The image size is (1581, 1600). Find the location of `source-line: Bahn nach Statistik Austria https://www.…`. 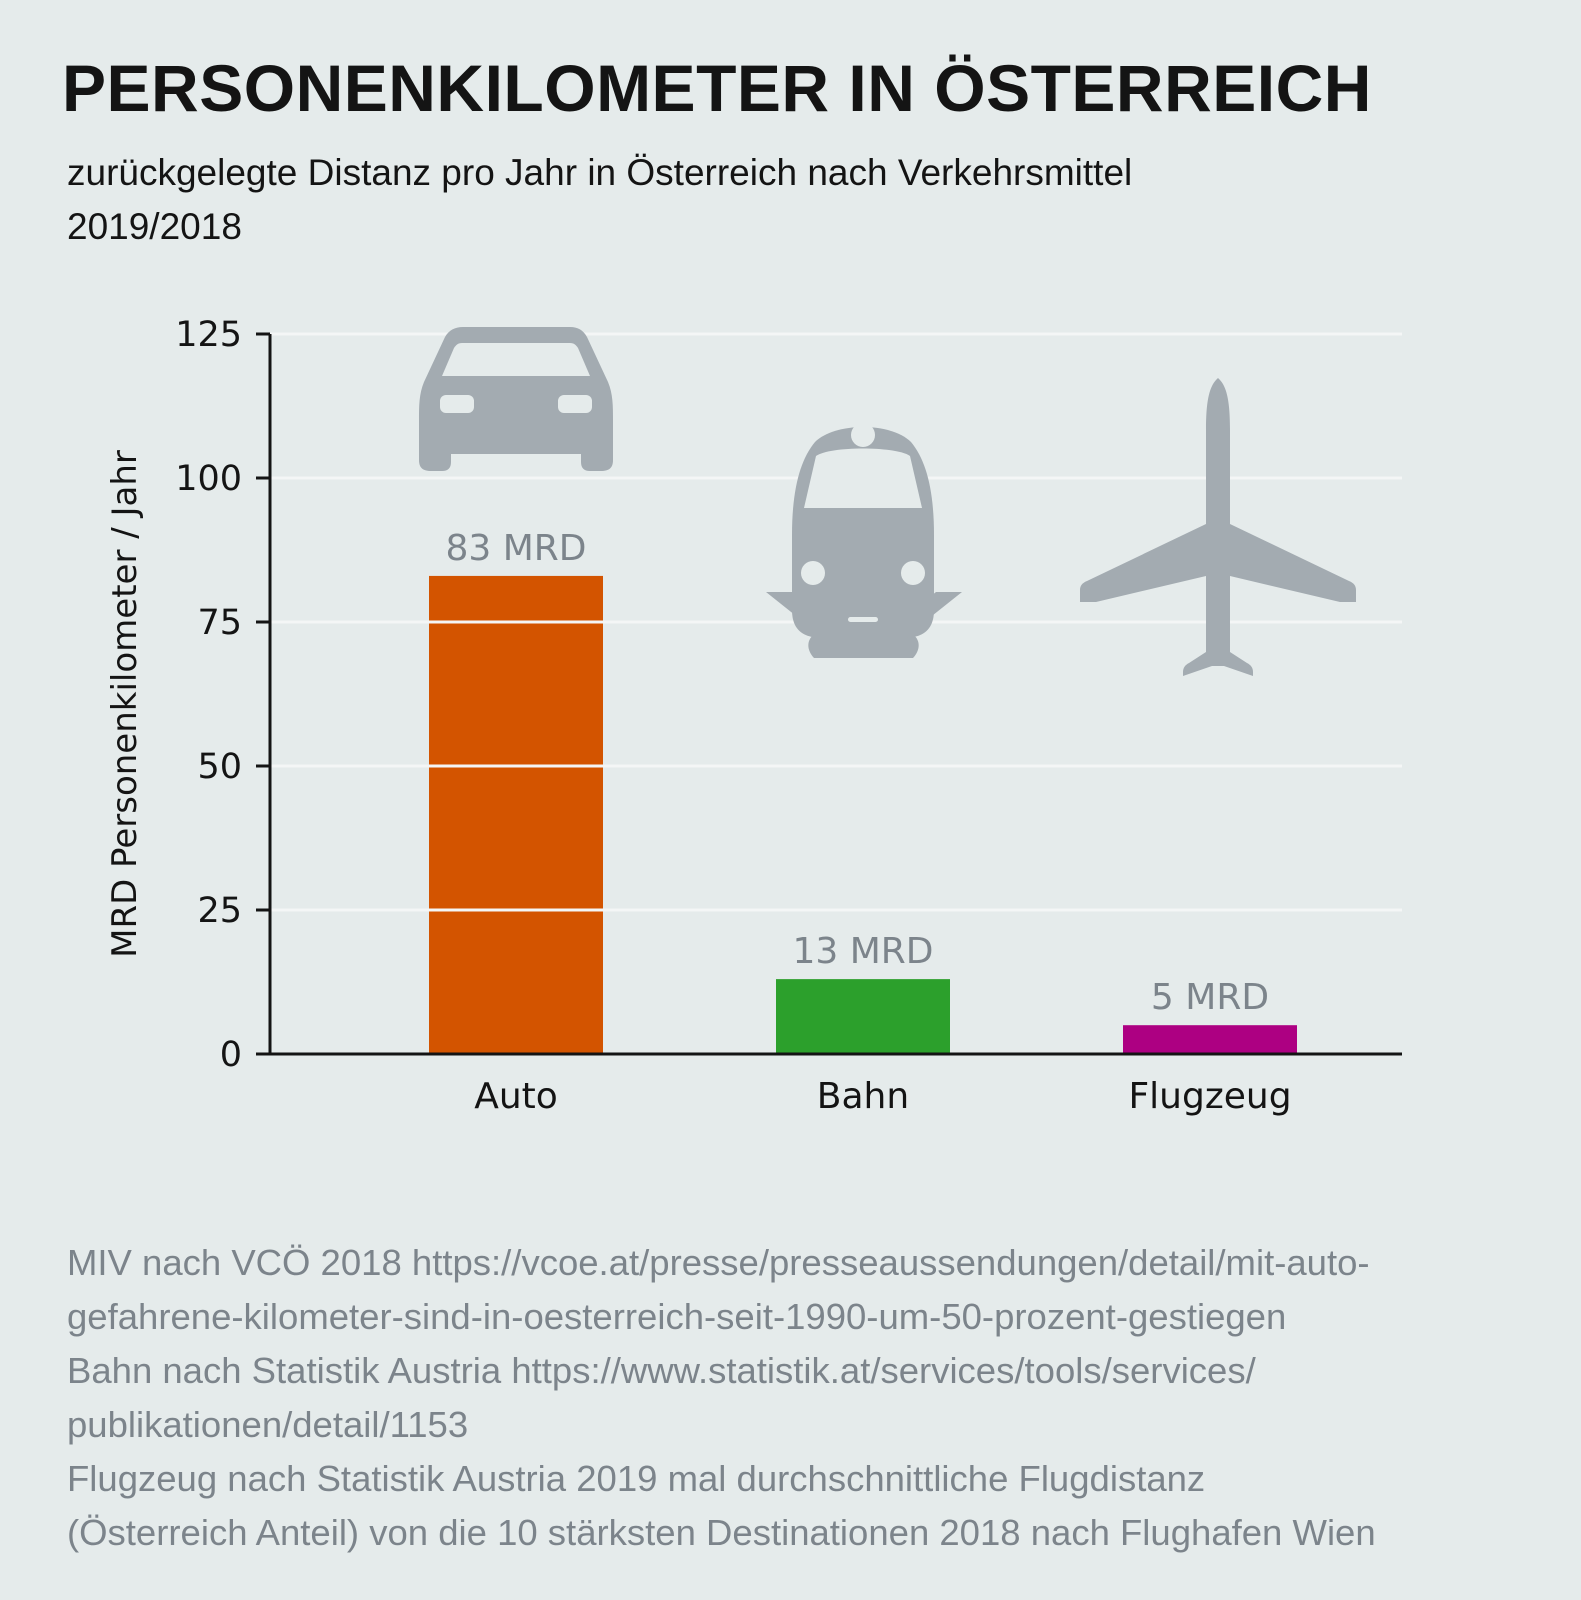

source-line: Bahn nach Statistik Austria https://www.… is located at coordinates (661, 1370).